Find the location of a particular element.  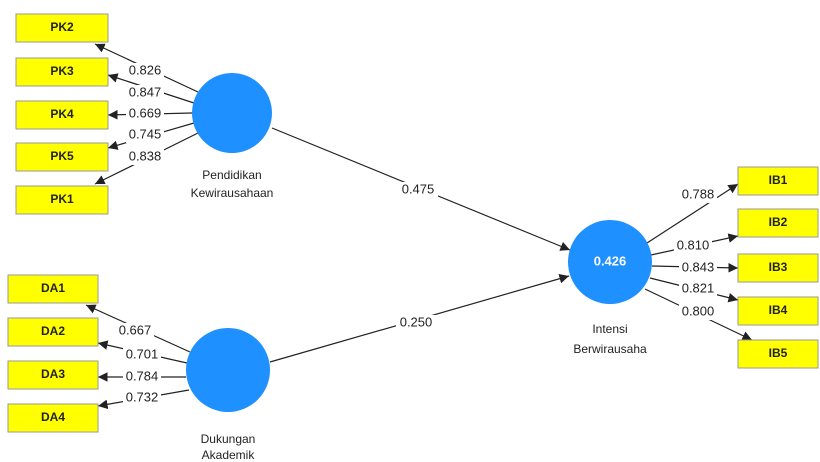

path-coefficient: 0.250 is located at coordinates (416, 321).